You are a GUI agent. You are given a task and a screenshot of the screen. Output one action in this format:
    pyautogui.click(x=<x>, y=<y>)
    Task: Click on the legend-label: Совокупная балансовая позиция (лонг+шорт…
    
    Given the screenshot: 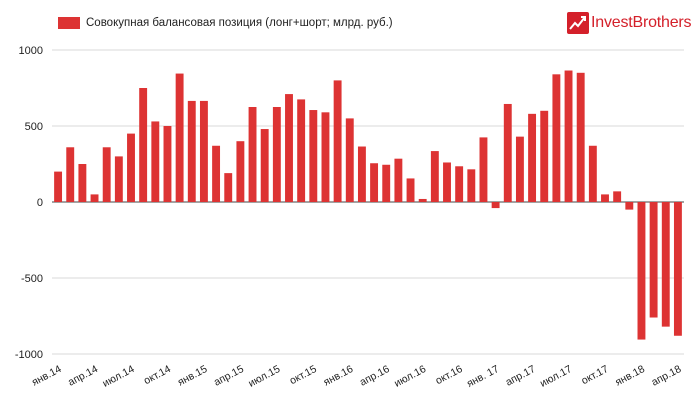 What is the action you would take?
    pyautogui.click(x=239, y=23)
    